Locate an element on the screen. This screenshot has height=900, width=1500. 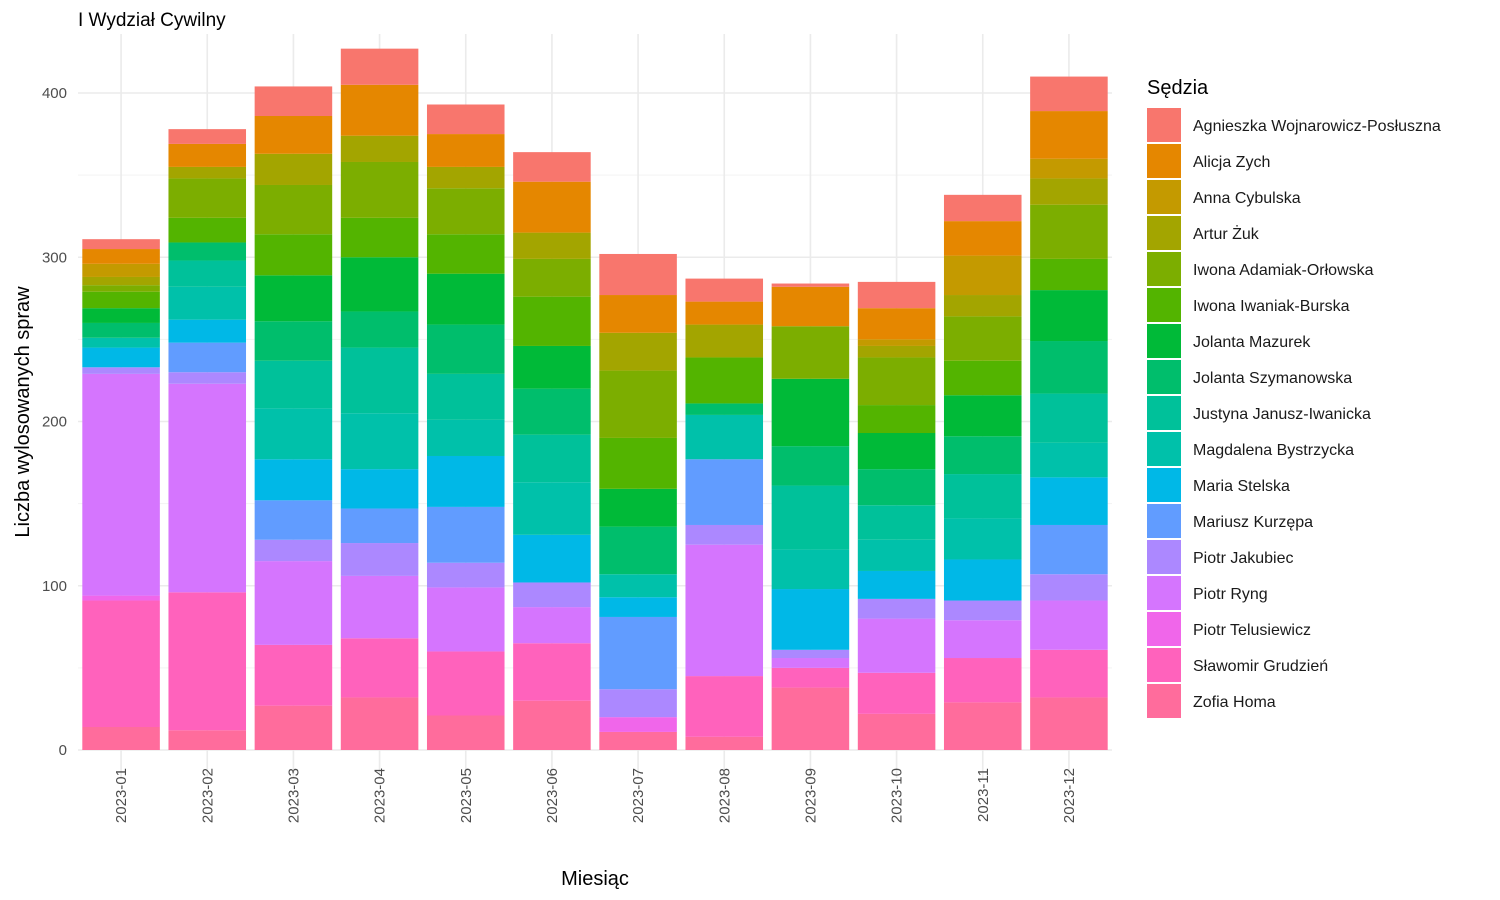
x-tick-label: 2023-12 is located at coordinates (1069, 795).